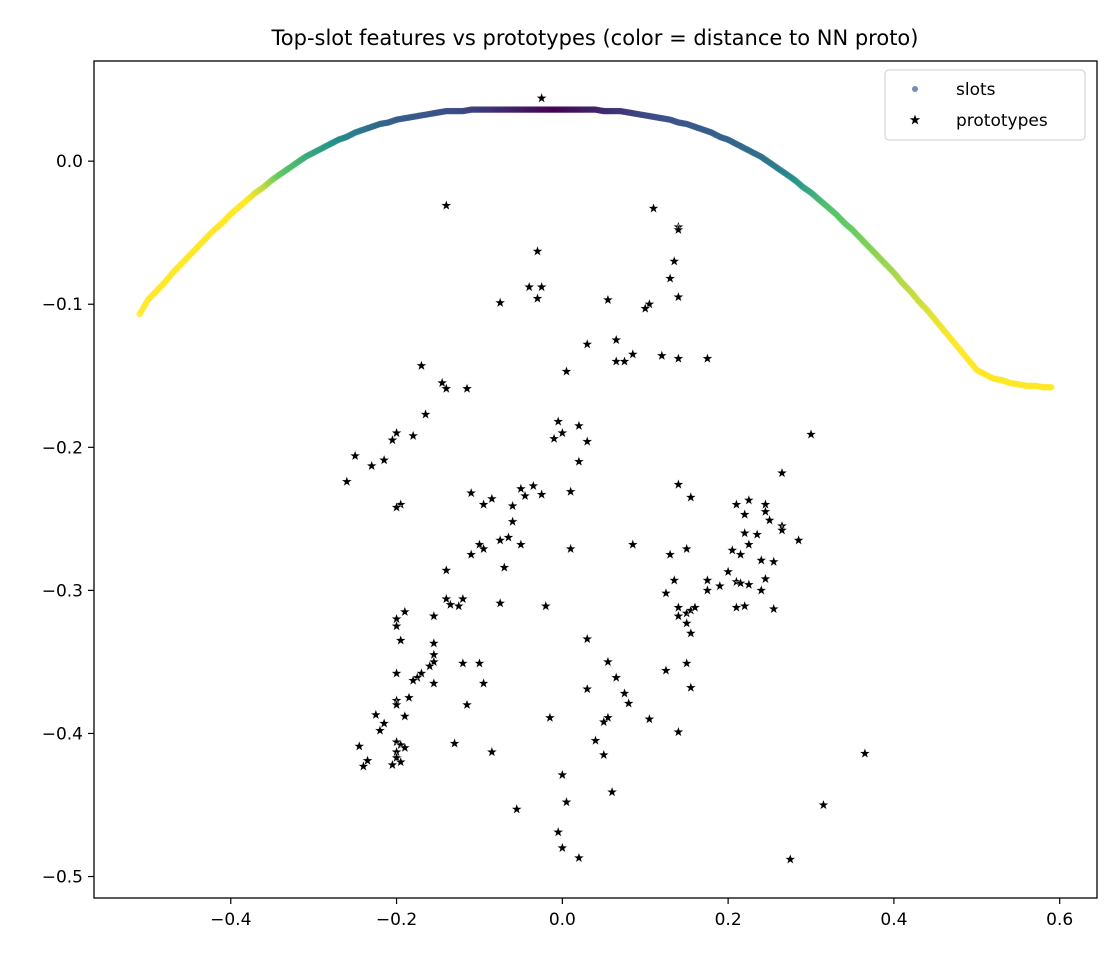  I want to click on legend-prototypes-label: prototypes, so click(1002, 121).